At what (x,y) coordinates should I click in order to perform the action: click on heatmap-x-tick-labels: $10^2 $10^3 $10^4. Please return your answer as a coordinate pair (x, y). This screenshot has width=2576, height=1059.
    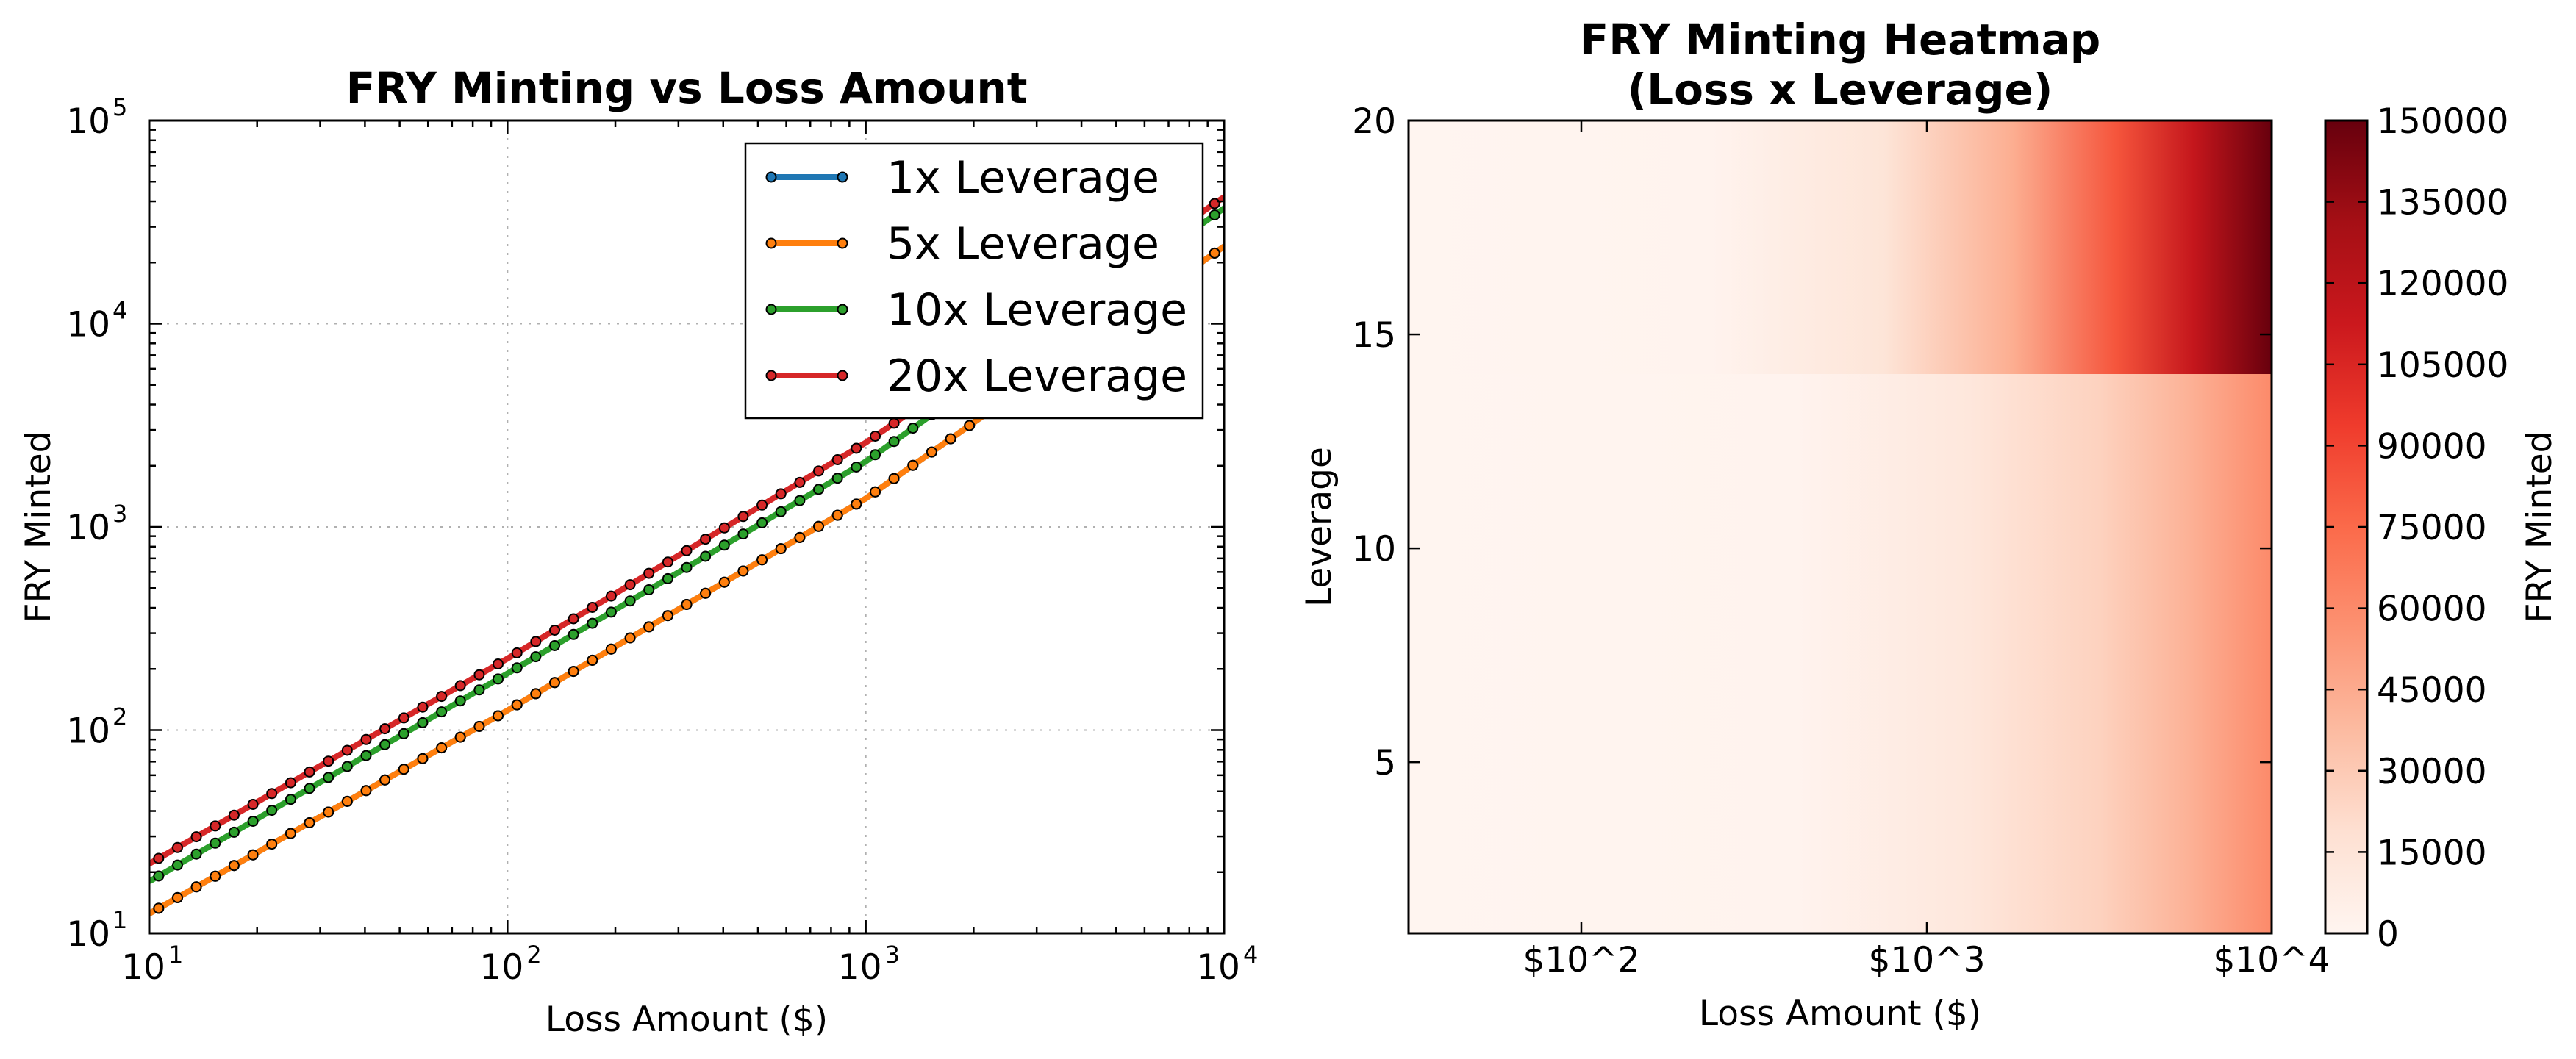
    Looking at the image, I should click on (1927, 960).